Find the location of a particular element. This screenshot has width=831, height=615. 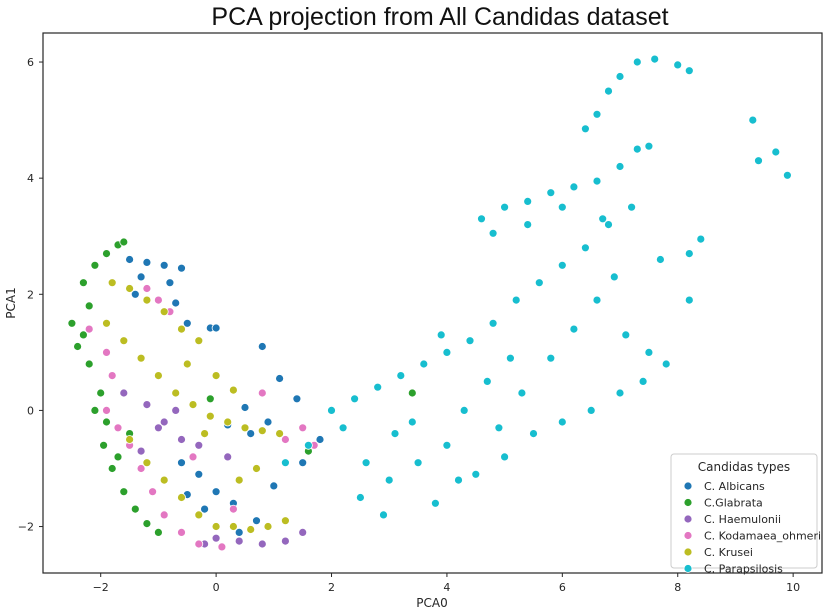

chart-title: PCA projection from All Candidas dataset is located at coordinates (439, 17).